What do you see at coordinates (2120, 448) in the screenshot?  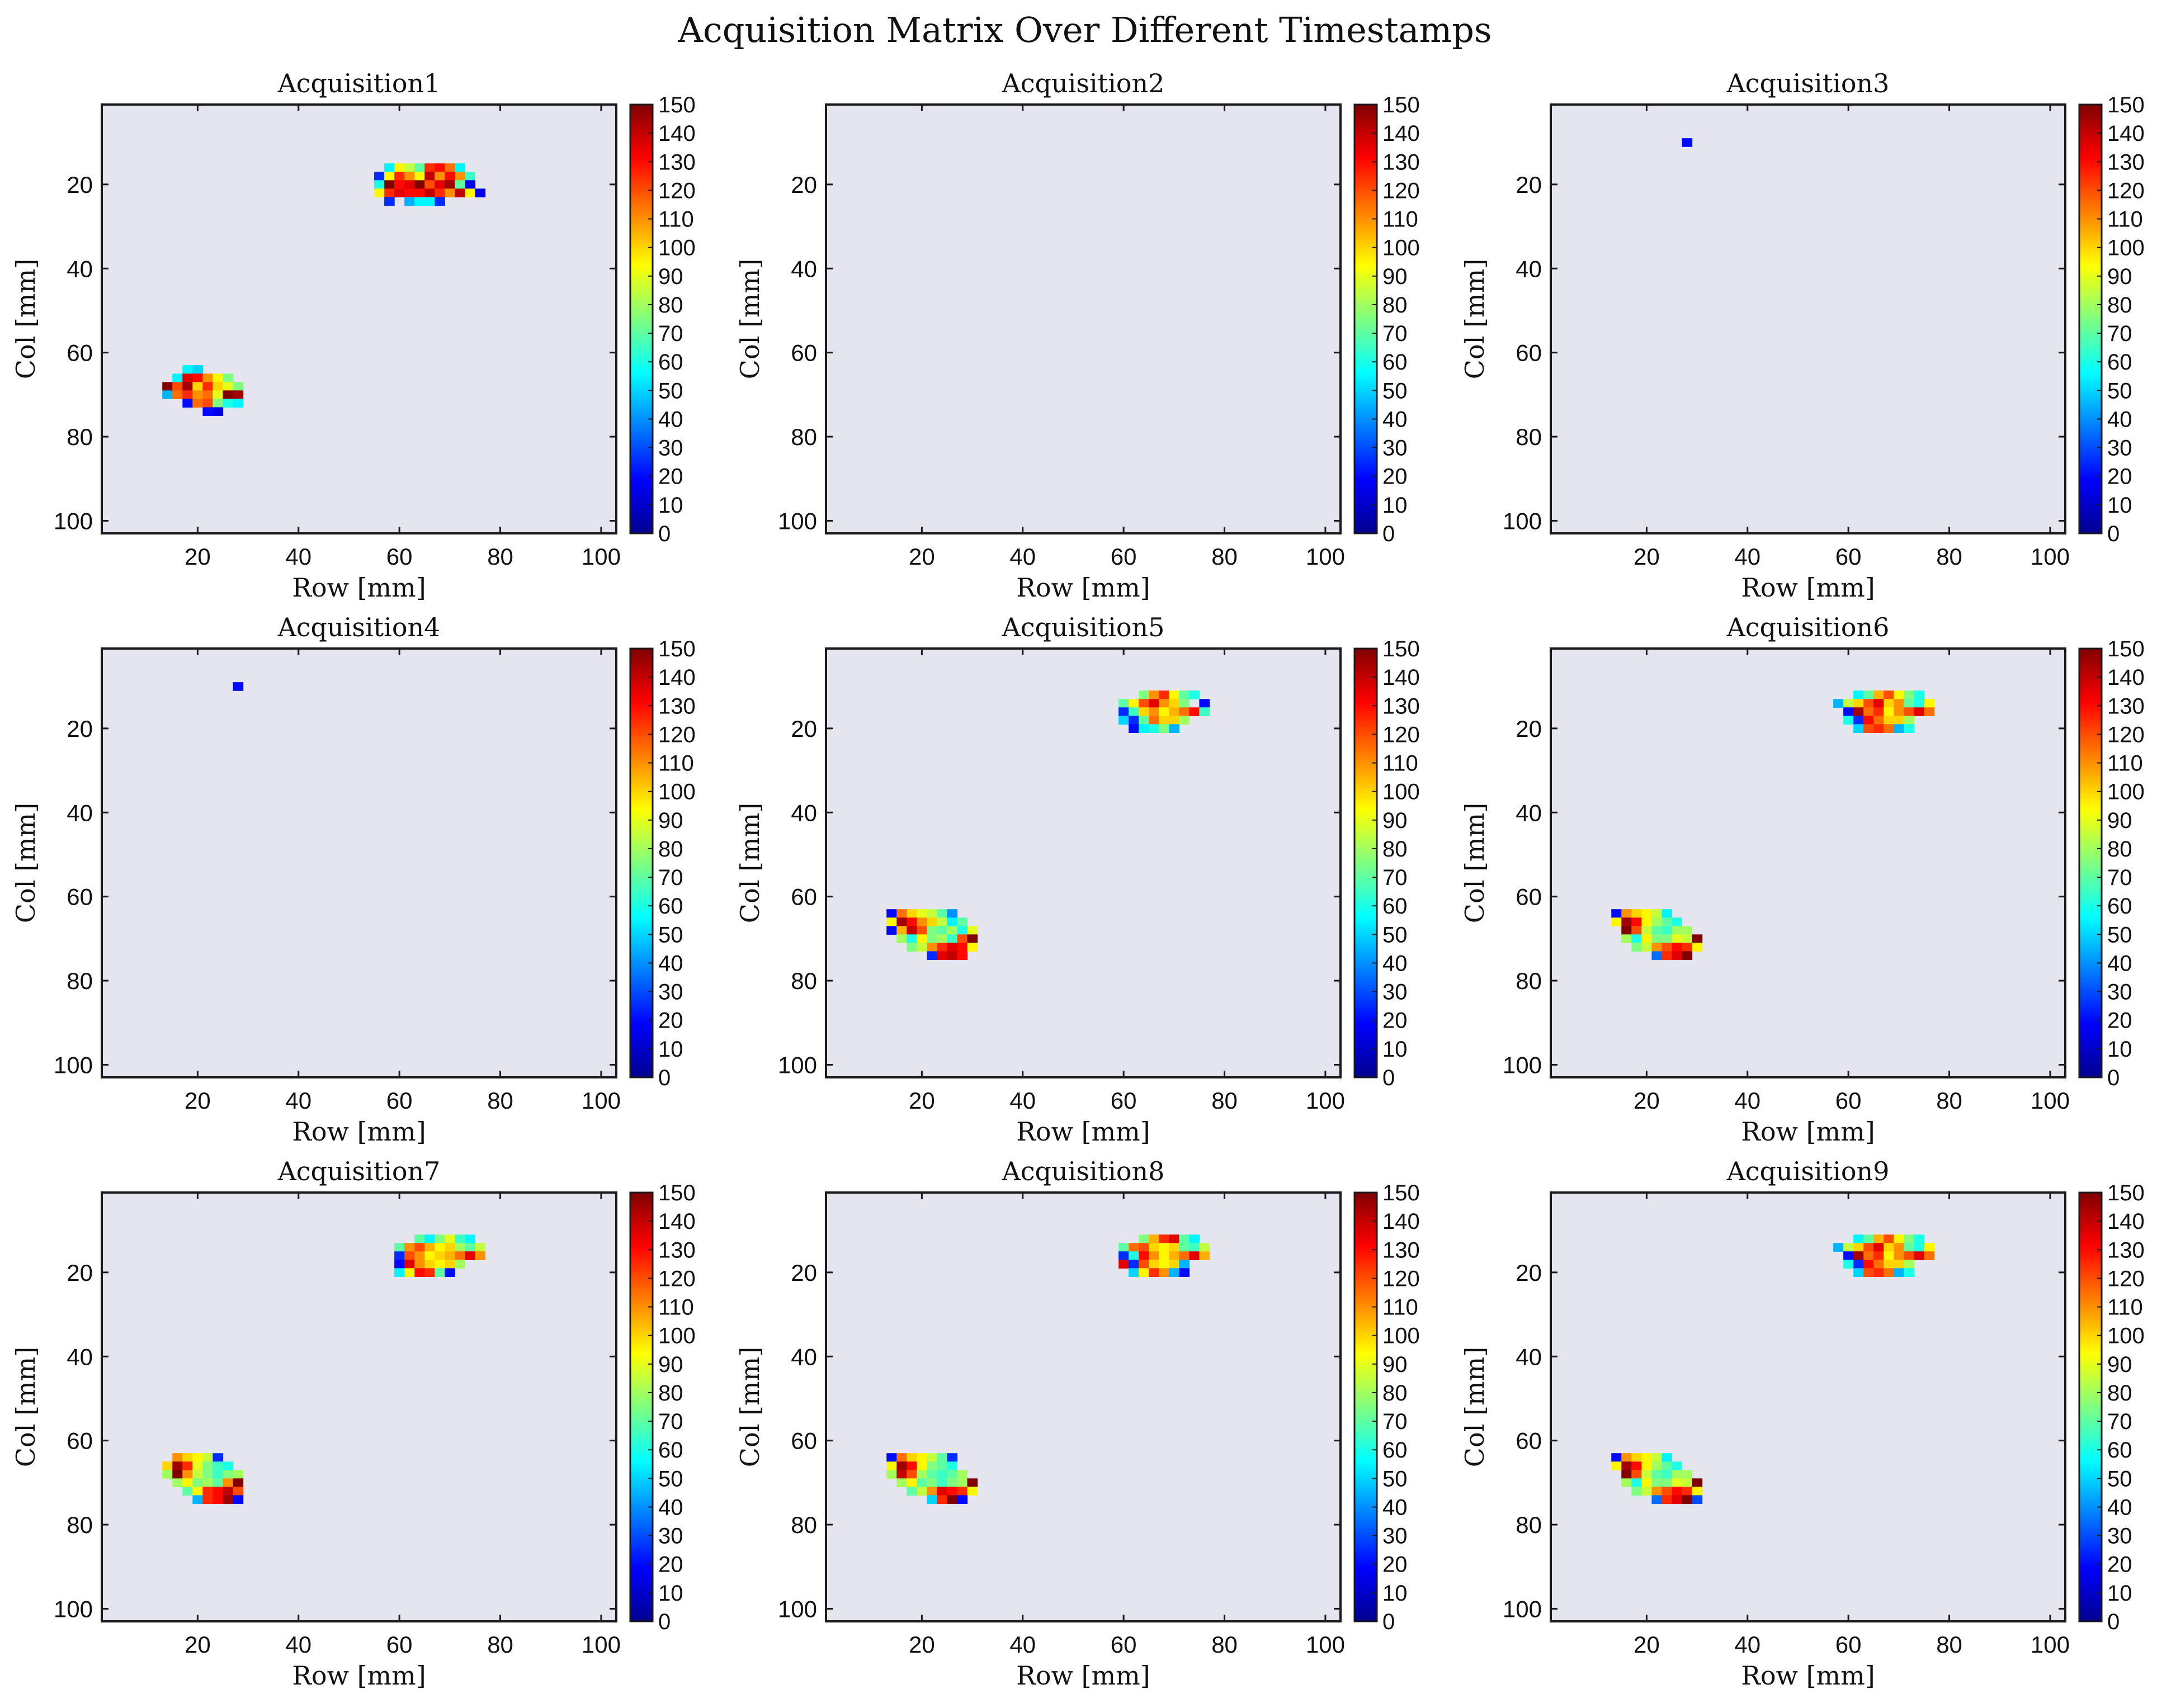 I see `colorbar-tick-label: 30` at bounding box center [2120, 448].